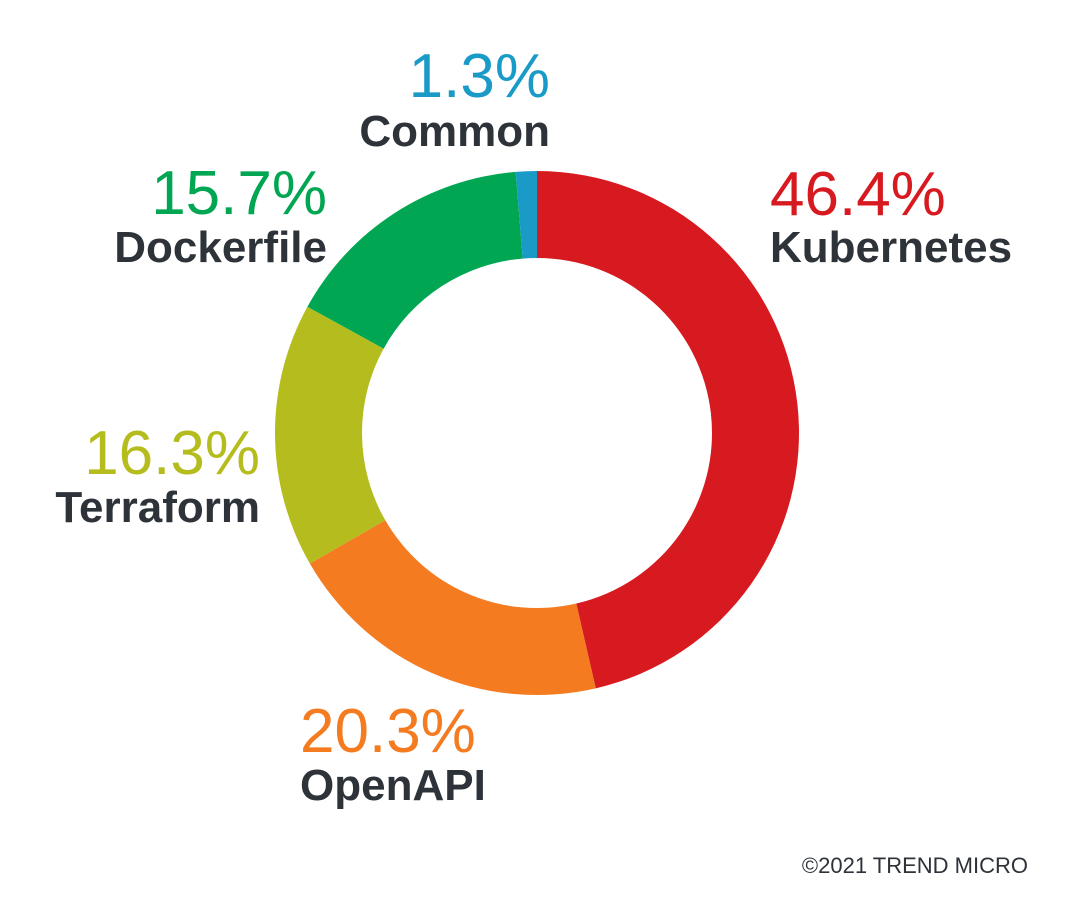  Describe the element at coordinates (915, 865) in the screenshot. I see `copyright: ©2021 TREND MICRO` at that location.